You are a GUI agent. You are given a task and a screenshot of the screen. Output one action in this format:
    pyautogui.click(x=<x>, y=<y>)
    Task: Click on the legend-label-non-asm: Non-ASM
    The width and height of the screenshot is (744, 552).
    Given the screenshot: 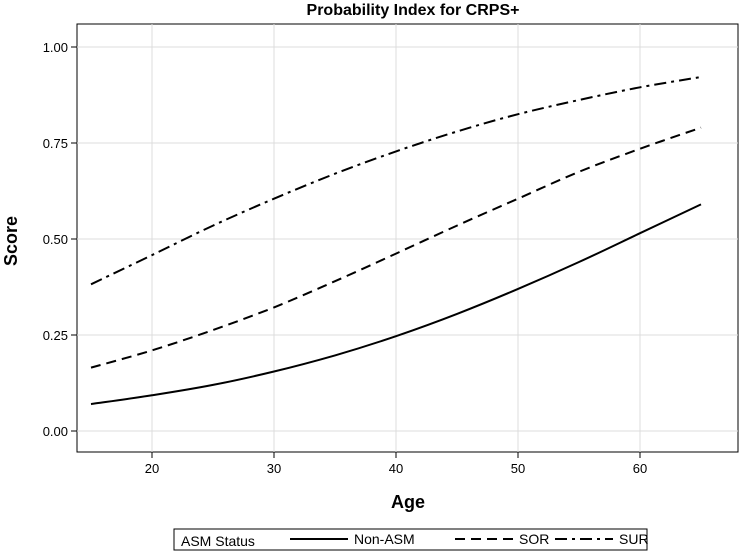 What is the action you would take?
    pyautogui.click(x=384, y=539)
    